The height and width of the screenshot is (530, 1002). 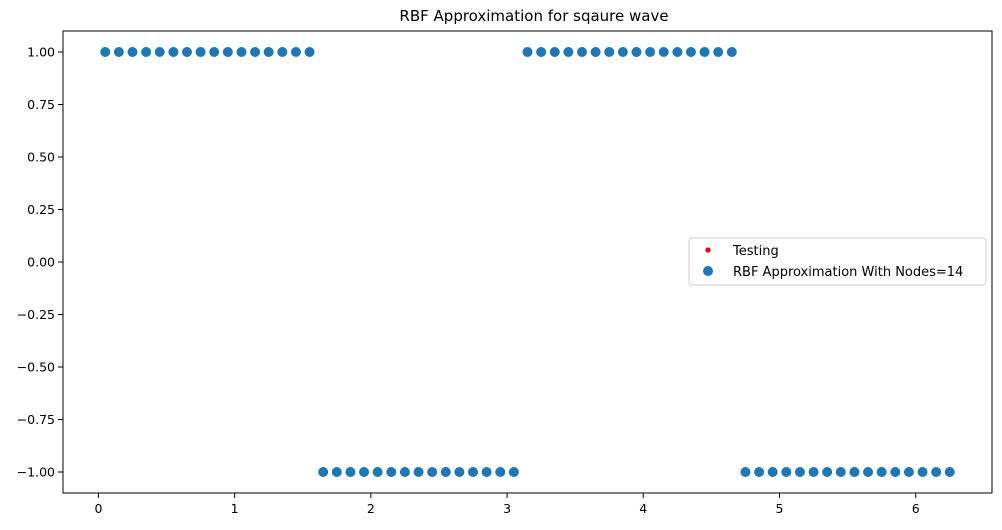 What do you see at coordinates (36, 472) in the screenshot?
I see `y-tick-label: −1.00` at bounding box center [36, 472].